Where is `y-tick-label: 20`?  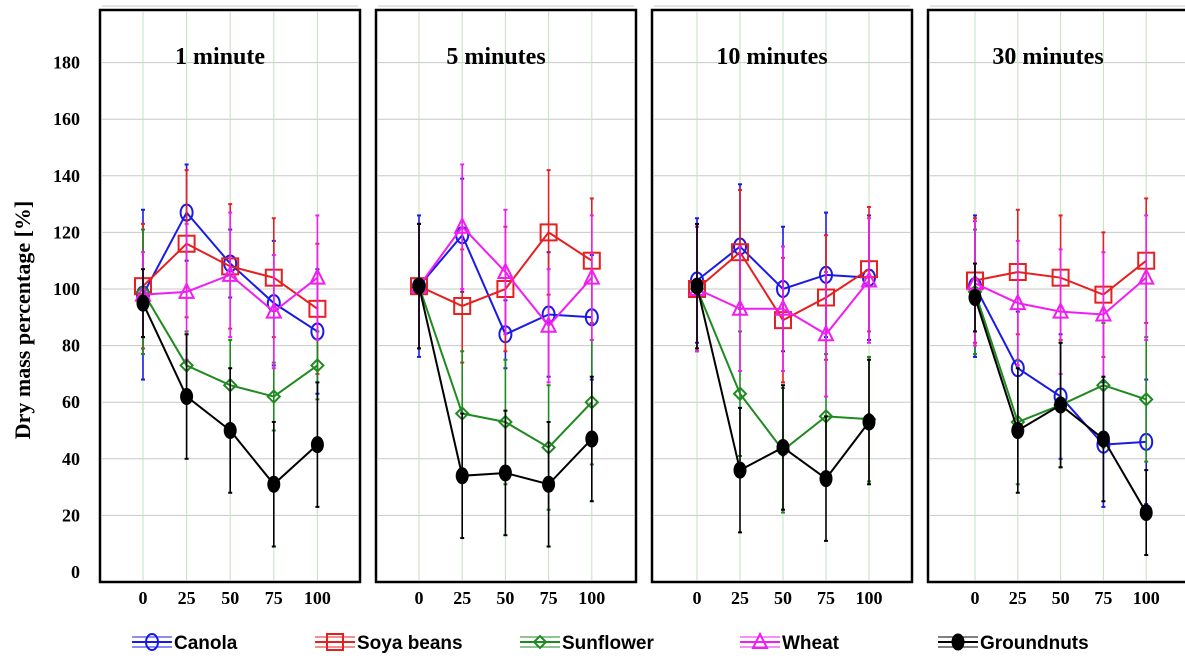 y-tick-label: 20 is located at coordinates (71, 515).